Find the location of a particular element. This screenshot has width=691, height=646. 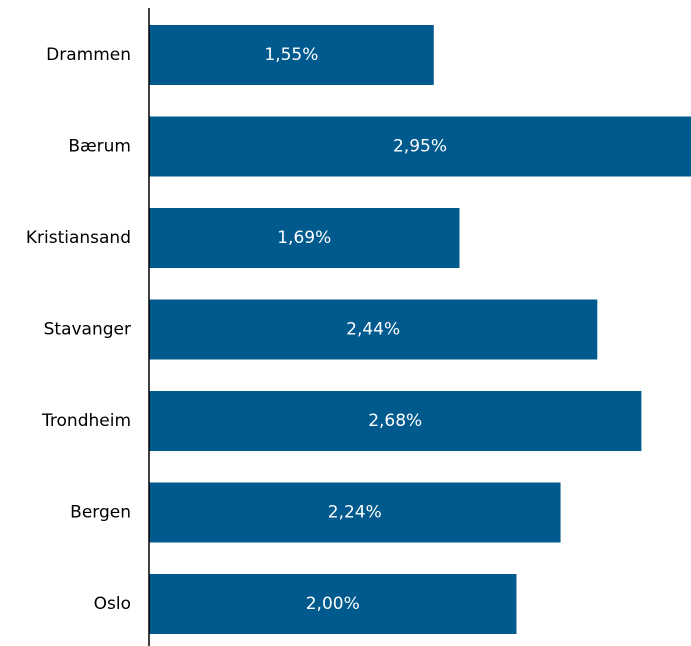

category-label-baerum: Bærum is located at coordinates (99, 147).